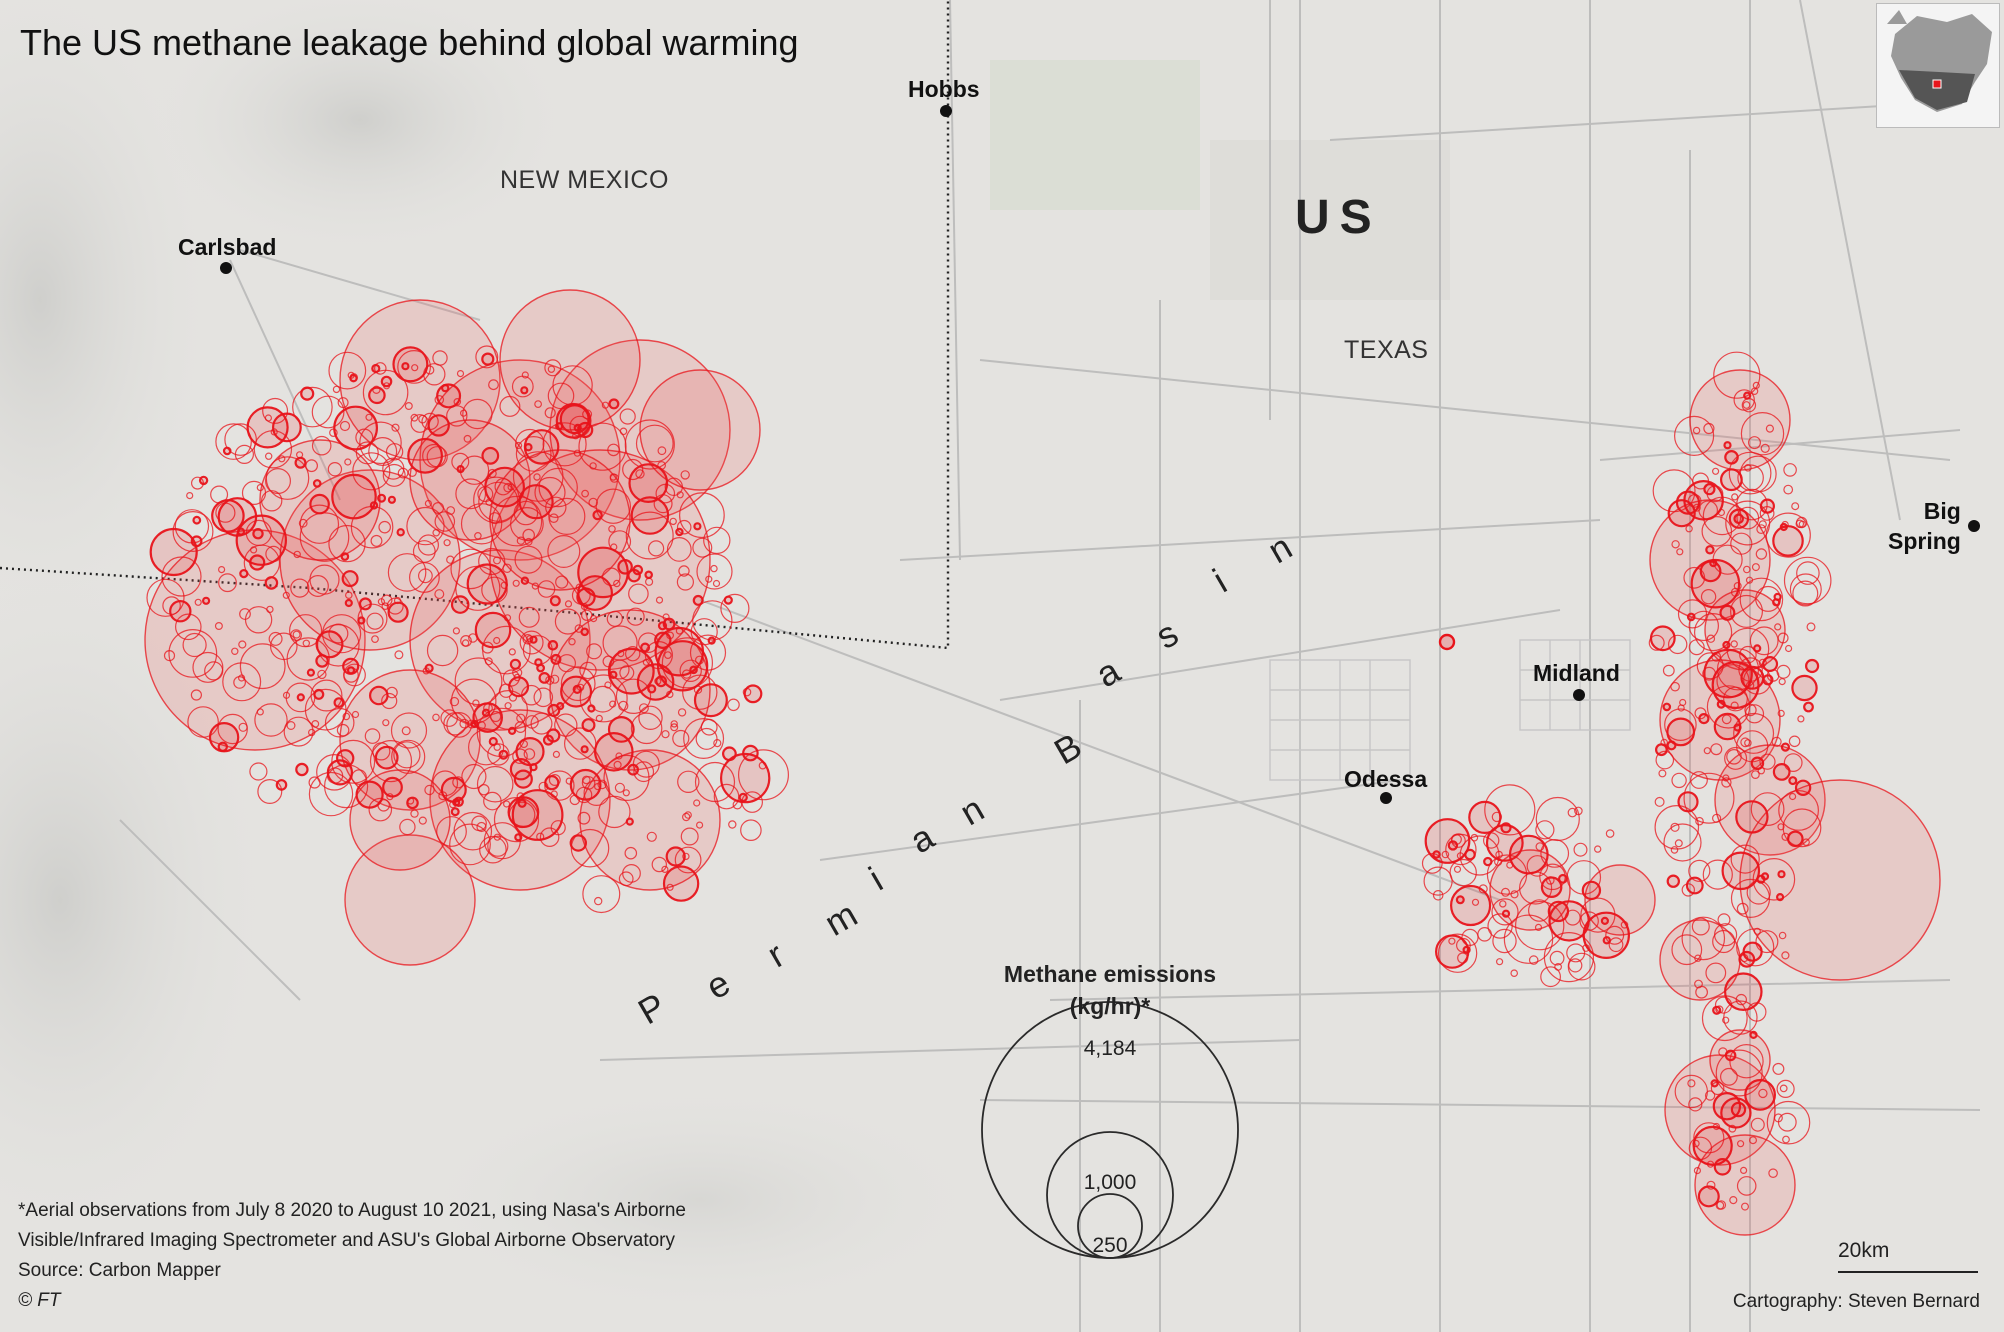  What do you see at coordinates (1110, 974) in the screenshot?
I see `legend-title-line1: Methane emissions` at bounding box center [1110, 974].